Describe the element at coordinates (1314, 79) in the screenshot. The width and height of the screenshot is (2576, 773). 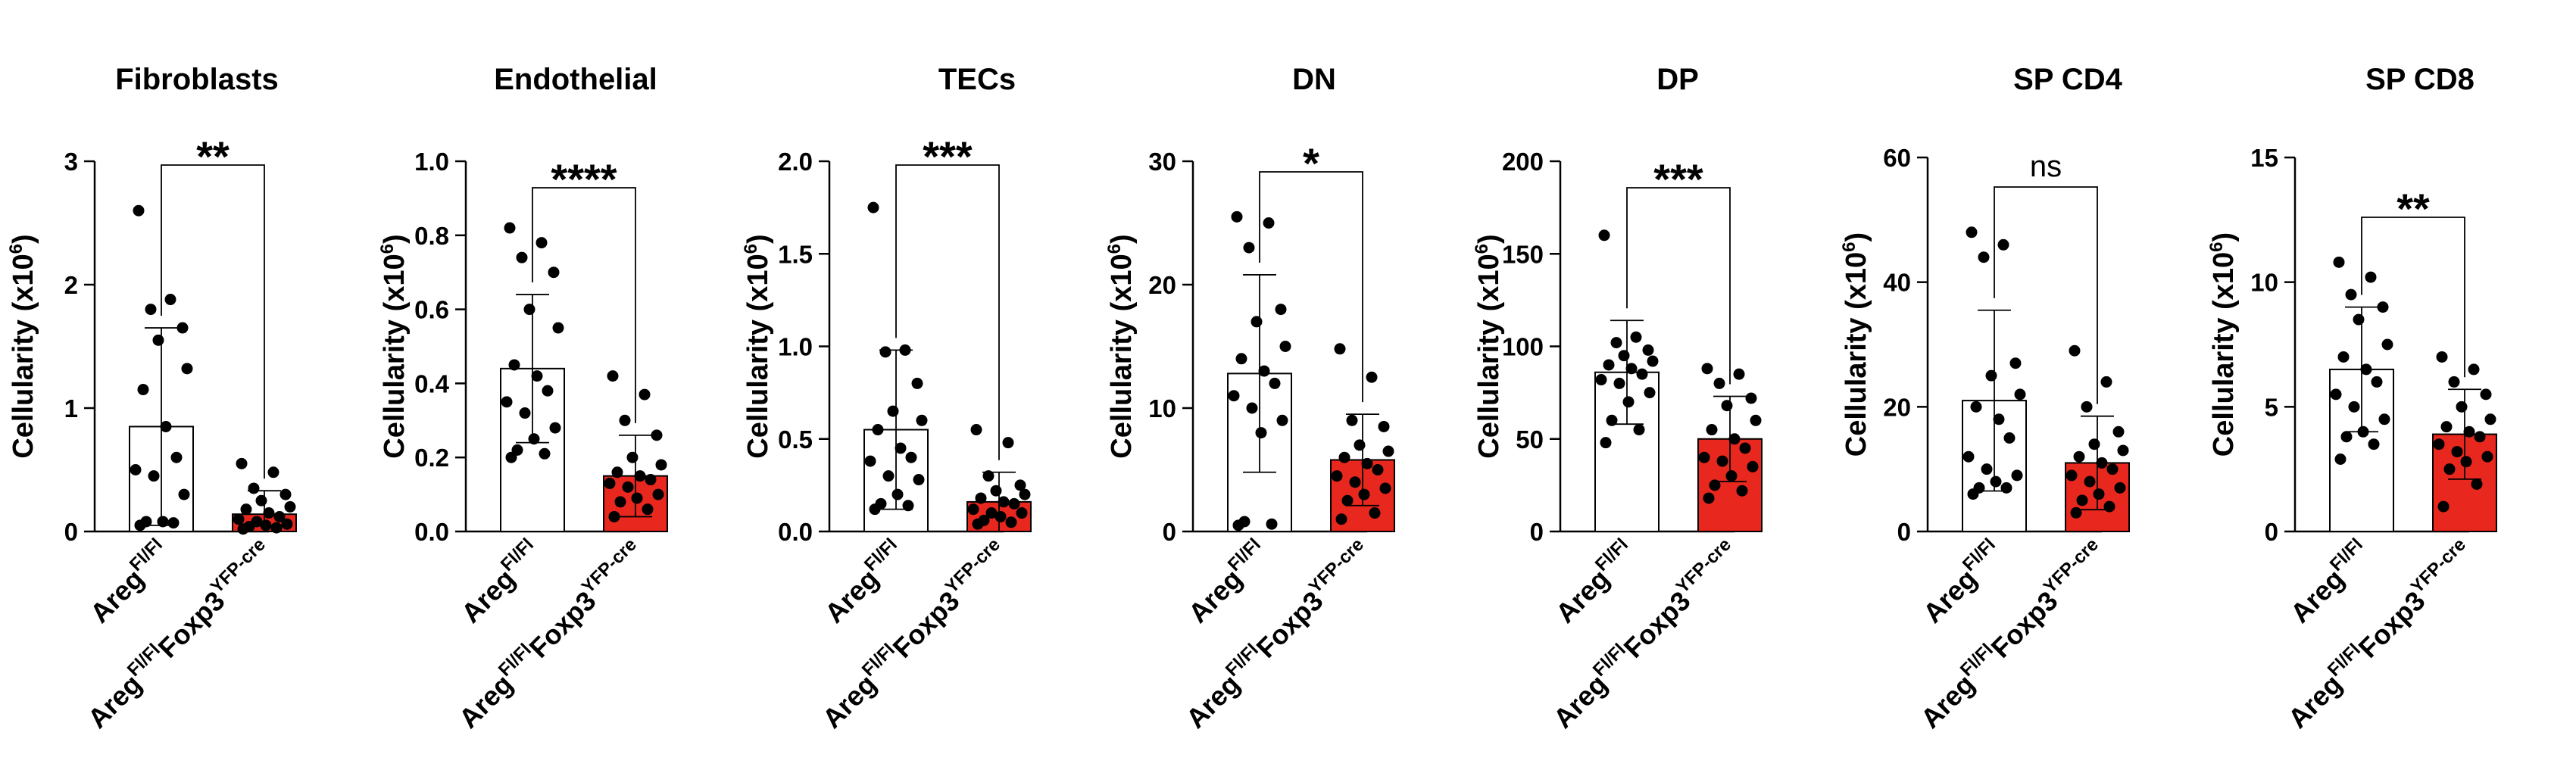
I see `chart-title: DN` at that location.